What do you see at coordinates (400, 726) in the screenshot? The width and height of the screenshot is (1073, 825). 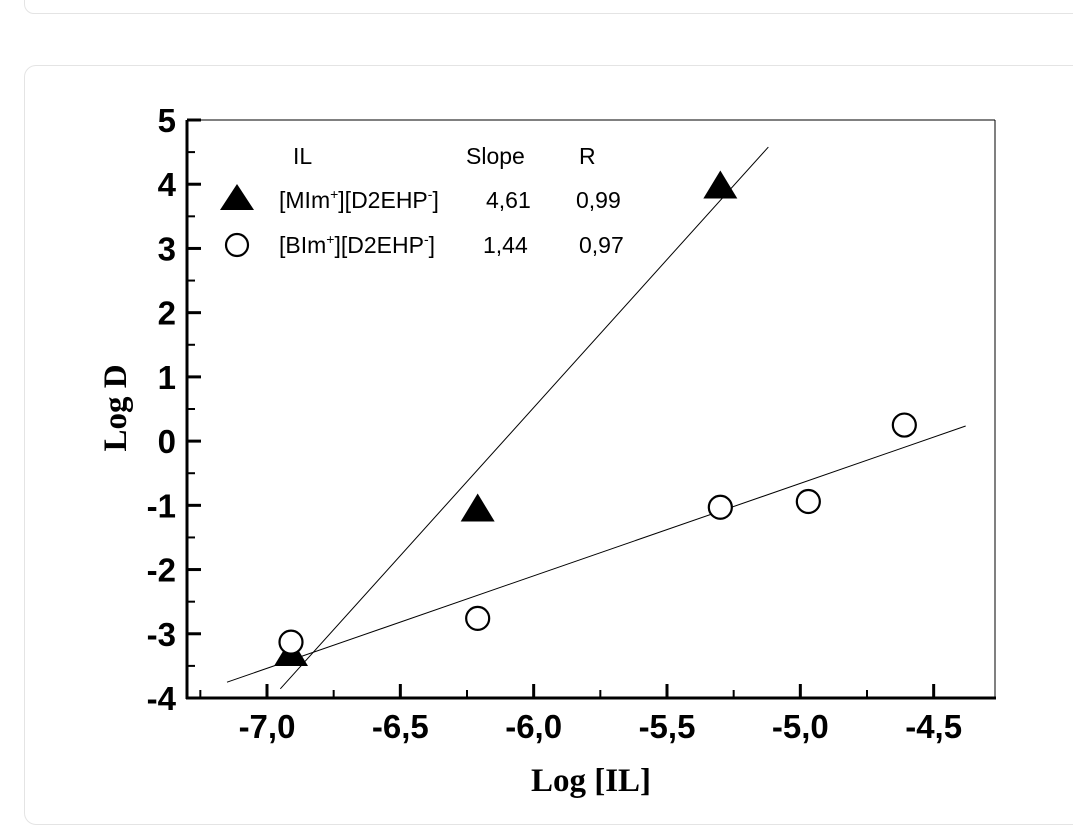 I see `x-tick-label: -6,5` at bounding box center [400, 726].